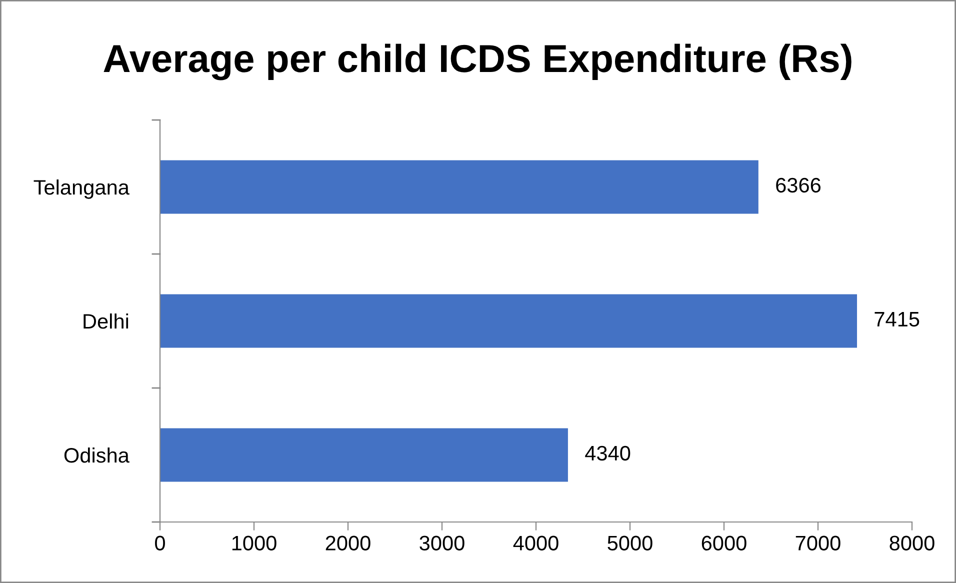 Image resolution: width=956 pixels, height=583 pixels. I want to click on y-tick-label: Odisha, so click(97, 455).